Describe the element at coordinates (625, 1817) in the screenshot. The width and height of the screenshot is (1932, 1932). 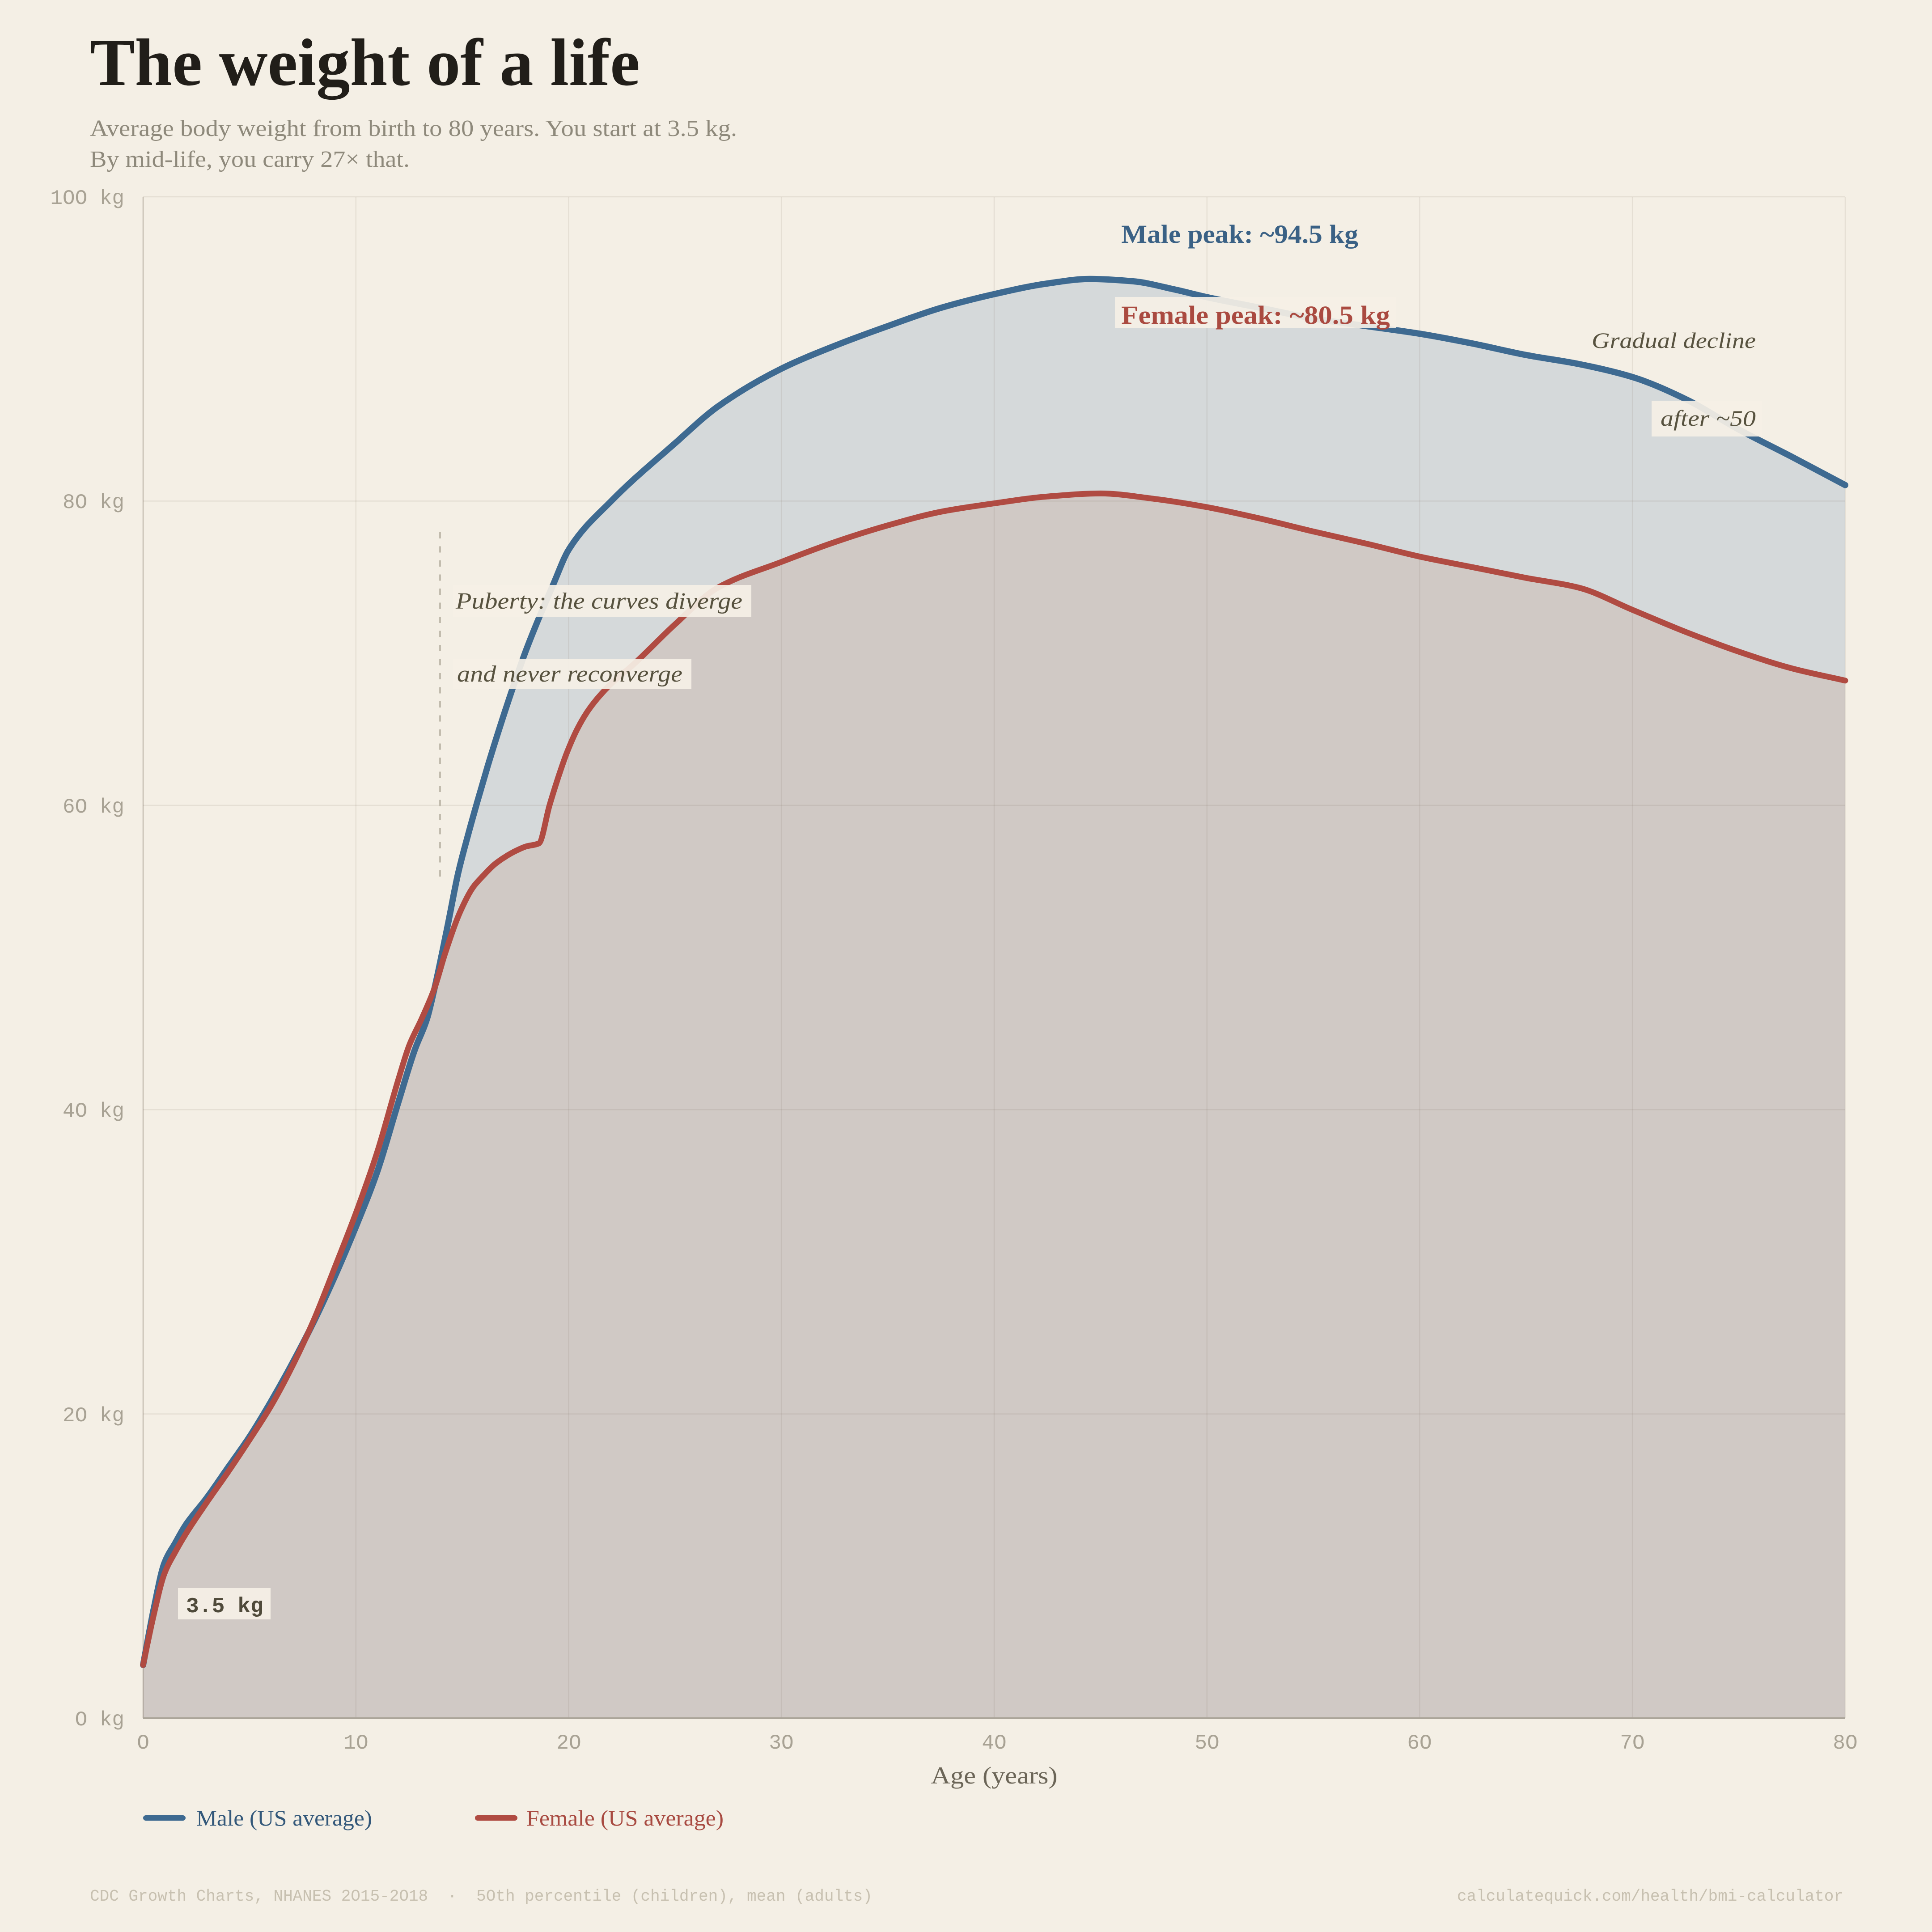
I see `svg-text: Female (US average)` at that location.